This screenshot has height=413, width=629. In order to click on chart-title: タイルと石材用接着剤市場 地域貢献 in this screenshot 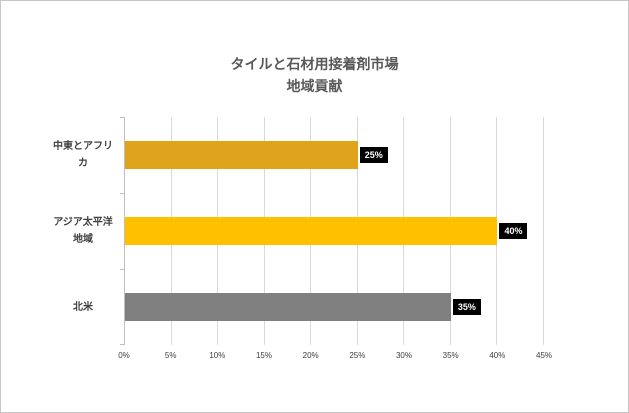, I will do `click(314, 75)`.